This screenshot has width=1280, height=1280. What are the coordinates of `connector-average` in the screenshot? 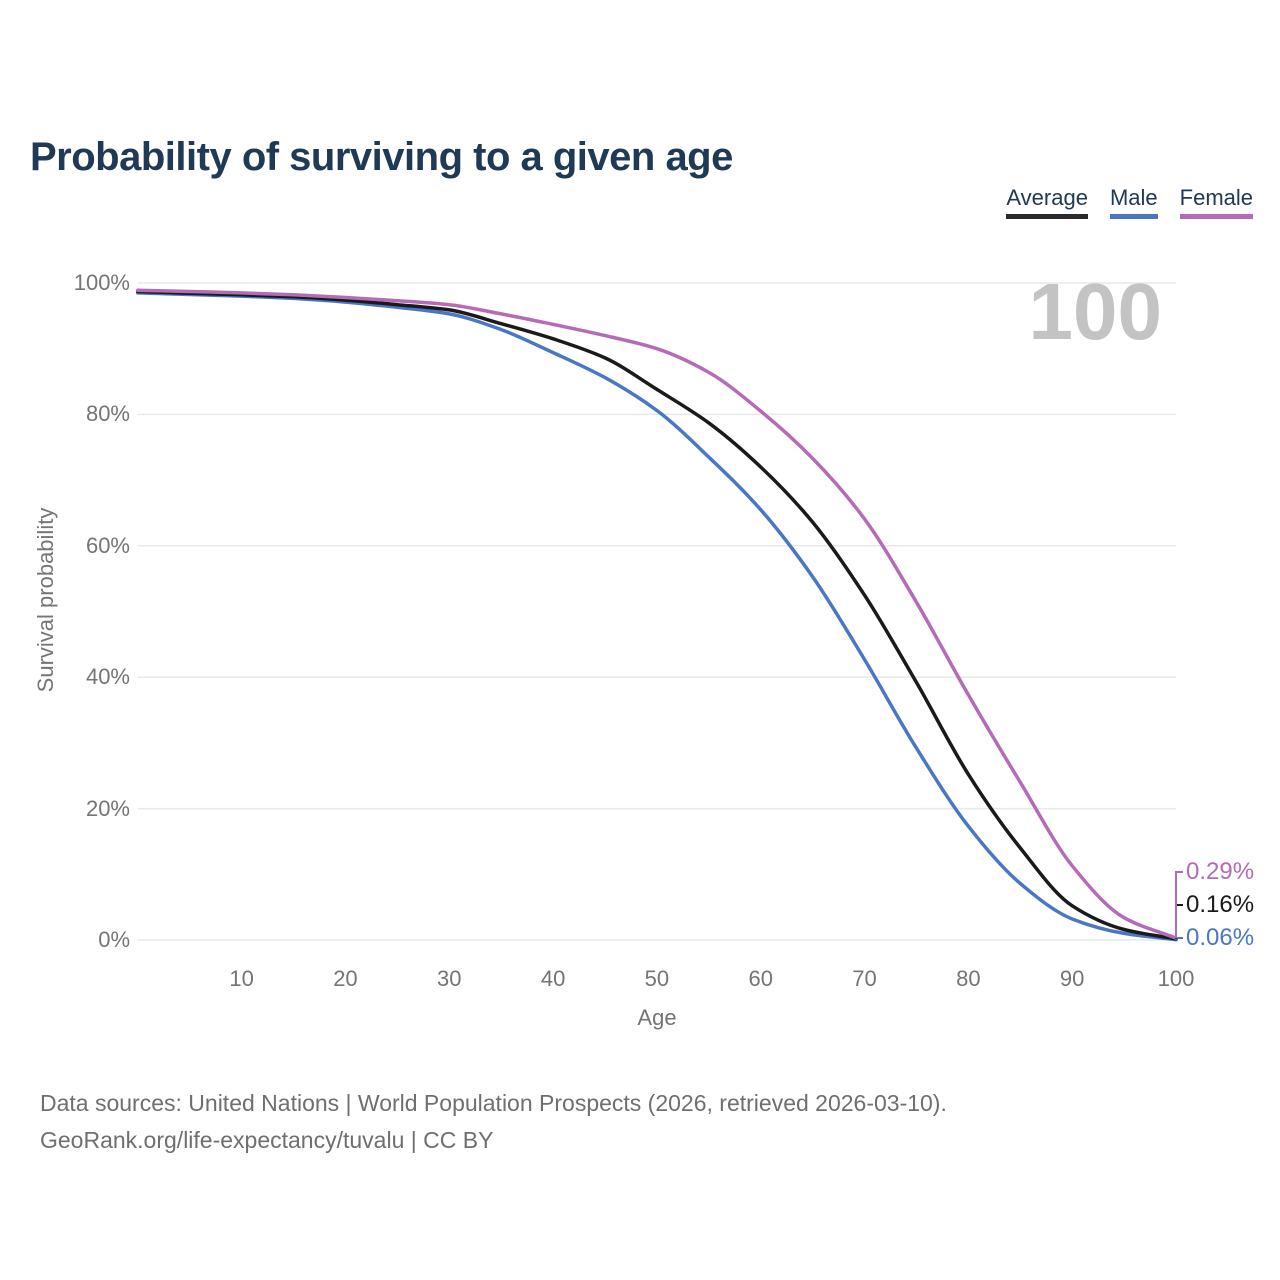 It's located at (1179, 921).